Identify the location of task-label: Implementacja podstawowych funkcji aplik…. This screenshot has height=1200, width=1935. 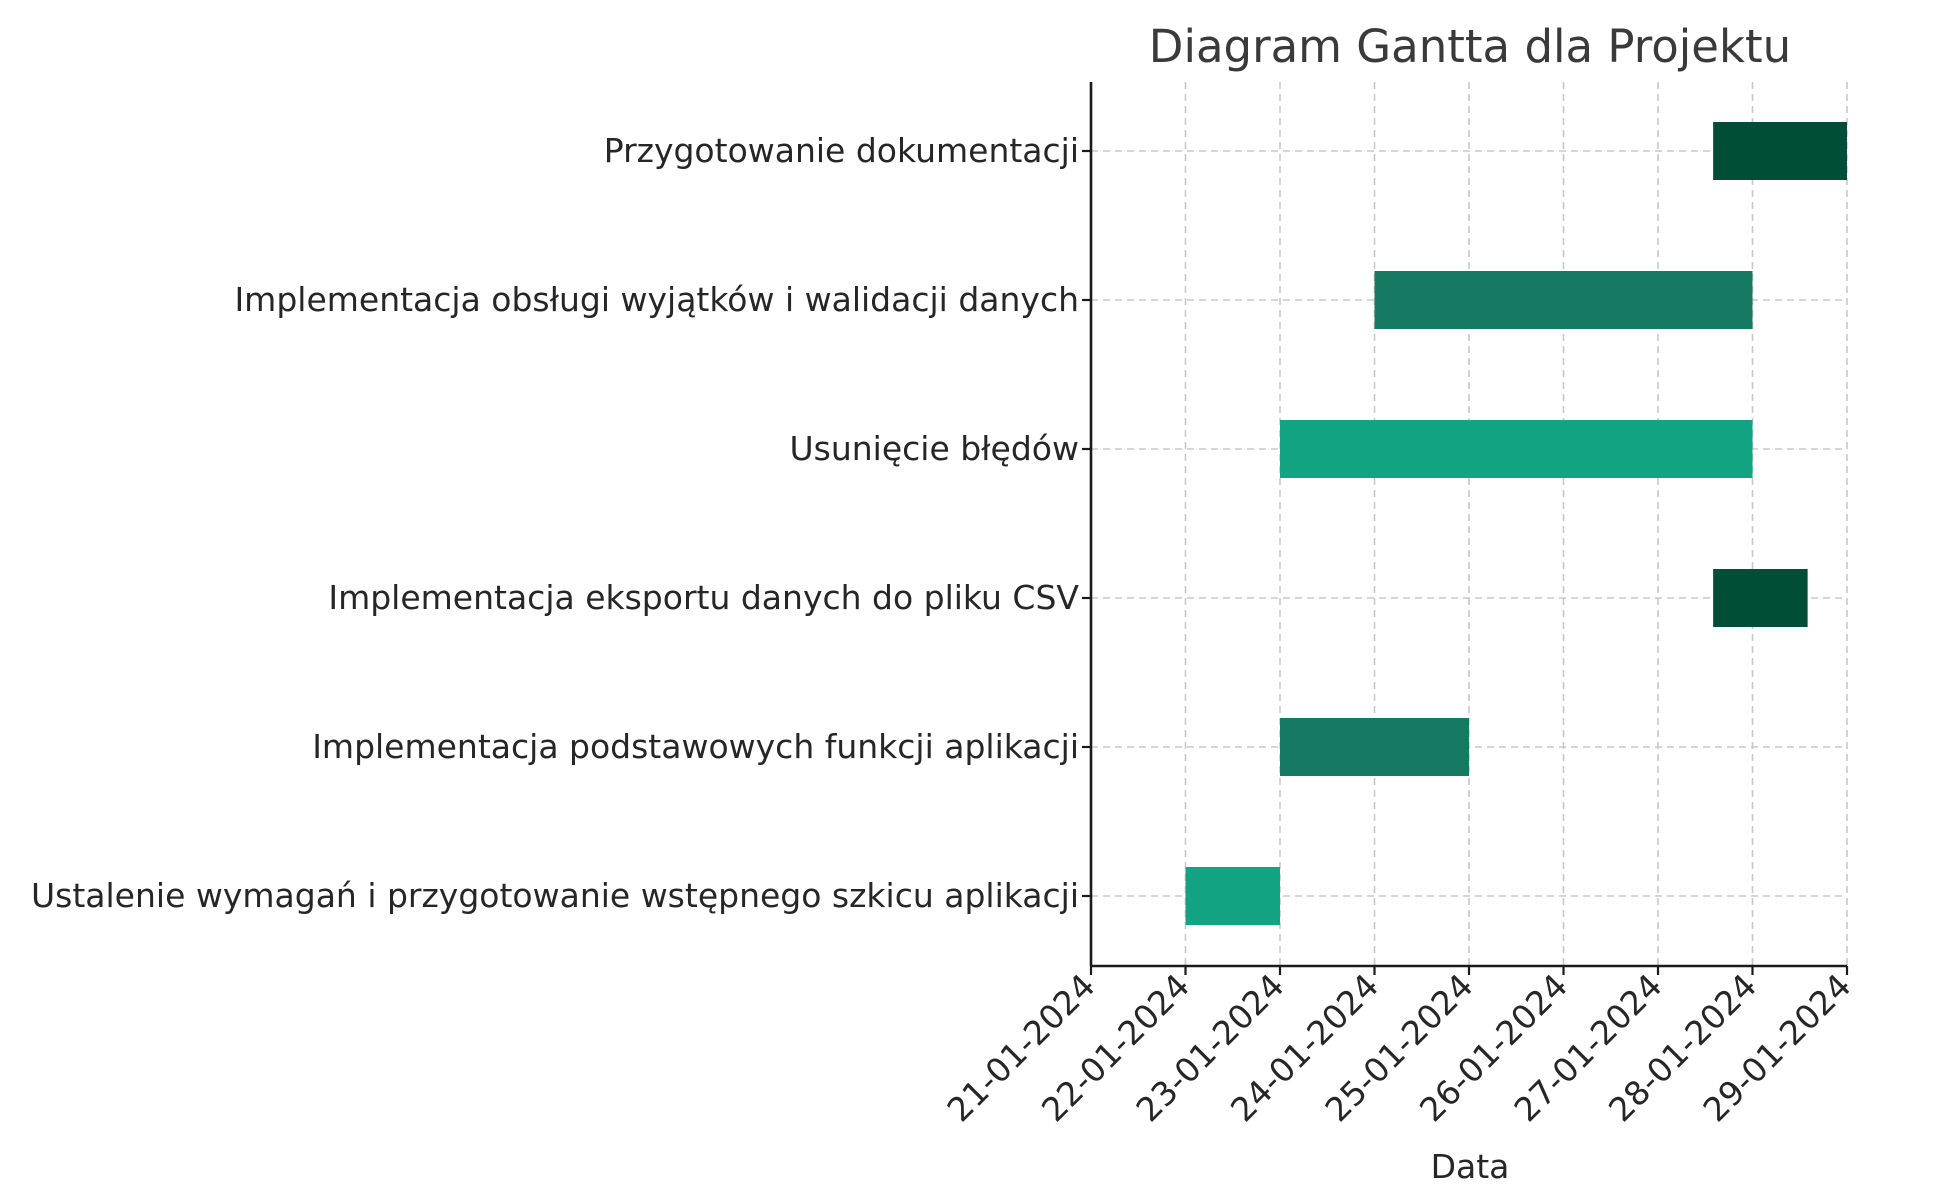
(695, 746).